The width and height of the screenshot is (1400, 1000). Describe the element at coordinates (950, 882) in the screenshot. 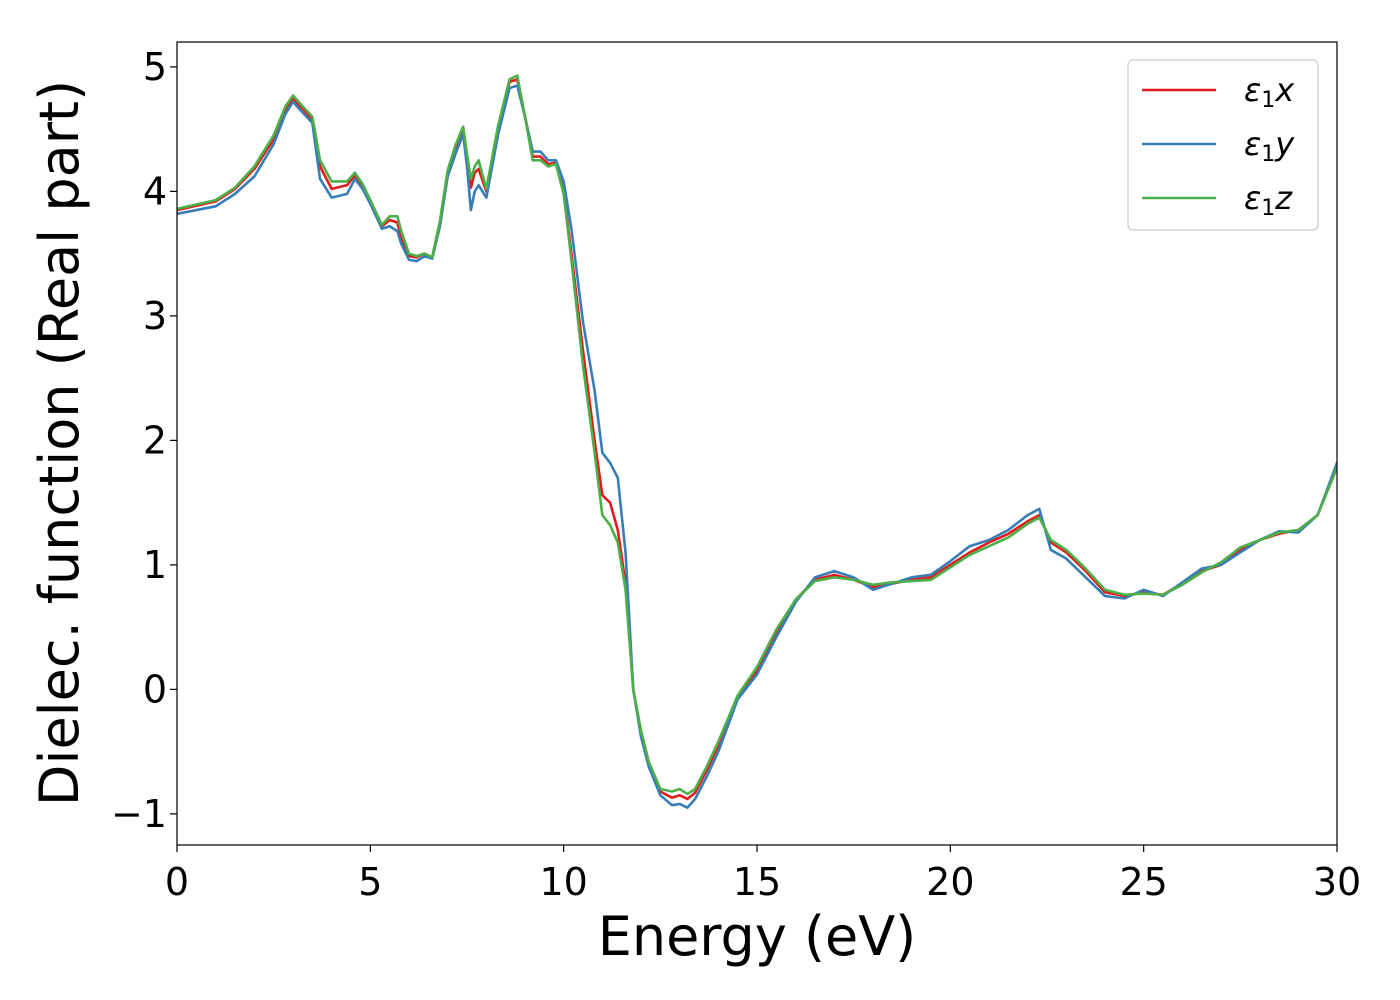

I see `x-tick-label: 20` at that location.